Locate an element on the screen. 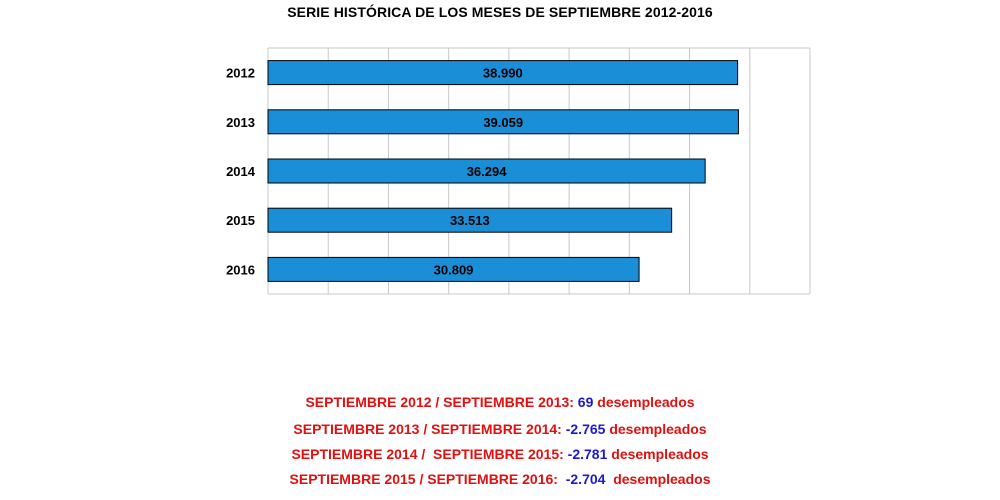 The width and height of the screenshot is (1000, 500). summary-unit-3: desempleados is located at coordinates (658, 454).